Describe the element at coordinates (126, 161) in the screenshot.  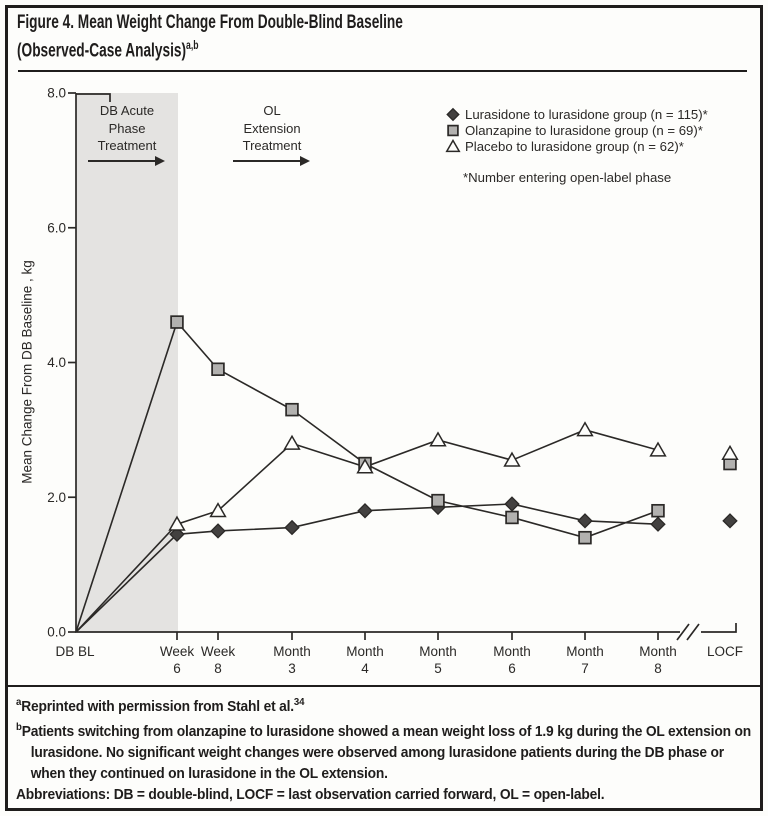
I see `db-phase-arrow-icon` at that location.